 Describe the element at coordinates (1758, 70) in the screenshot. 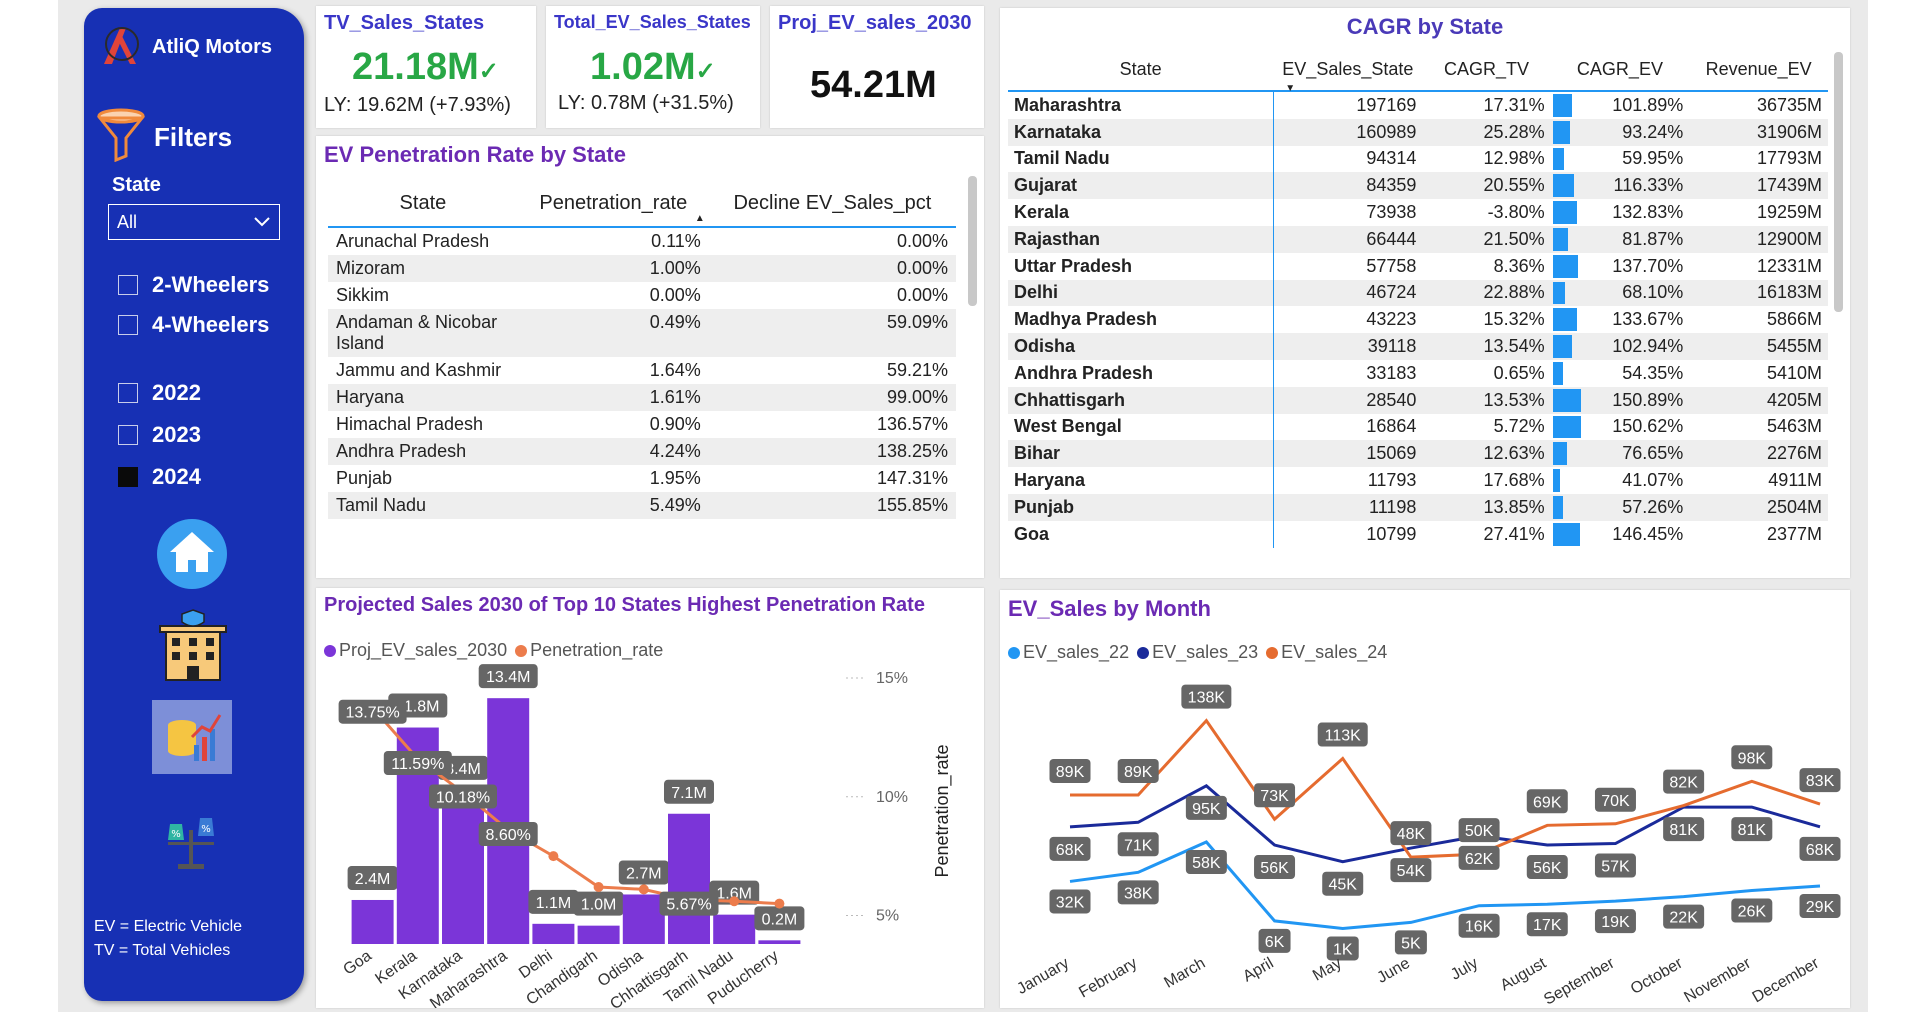

I see `column-header-revenue-ev: Revenue_EV` at that location.